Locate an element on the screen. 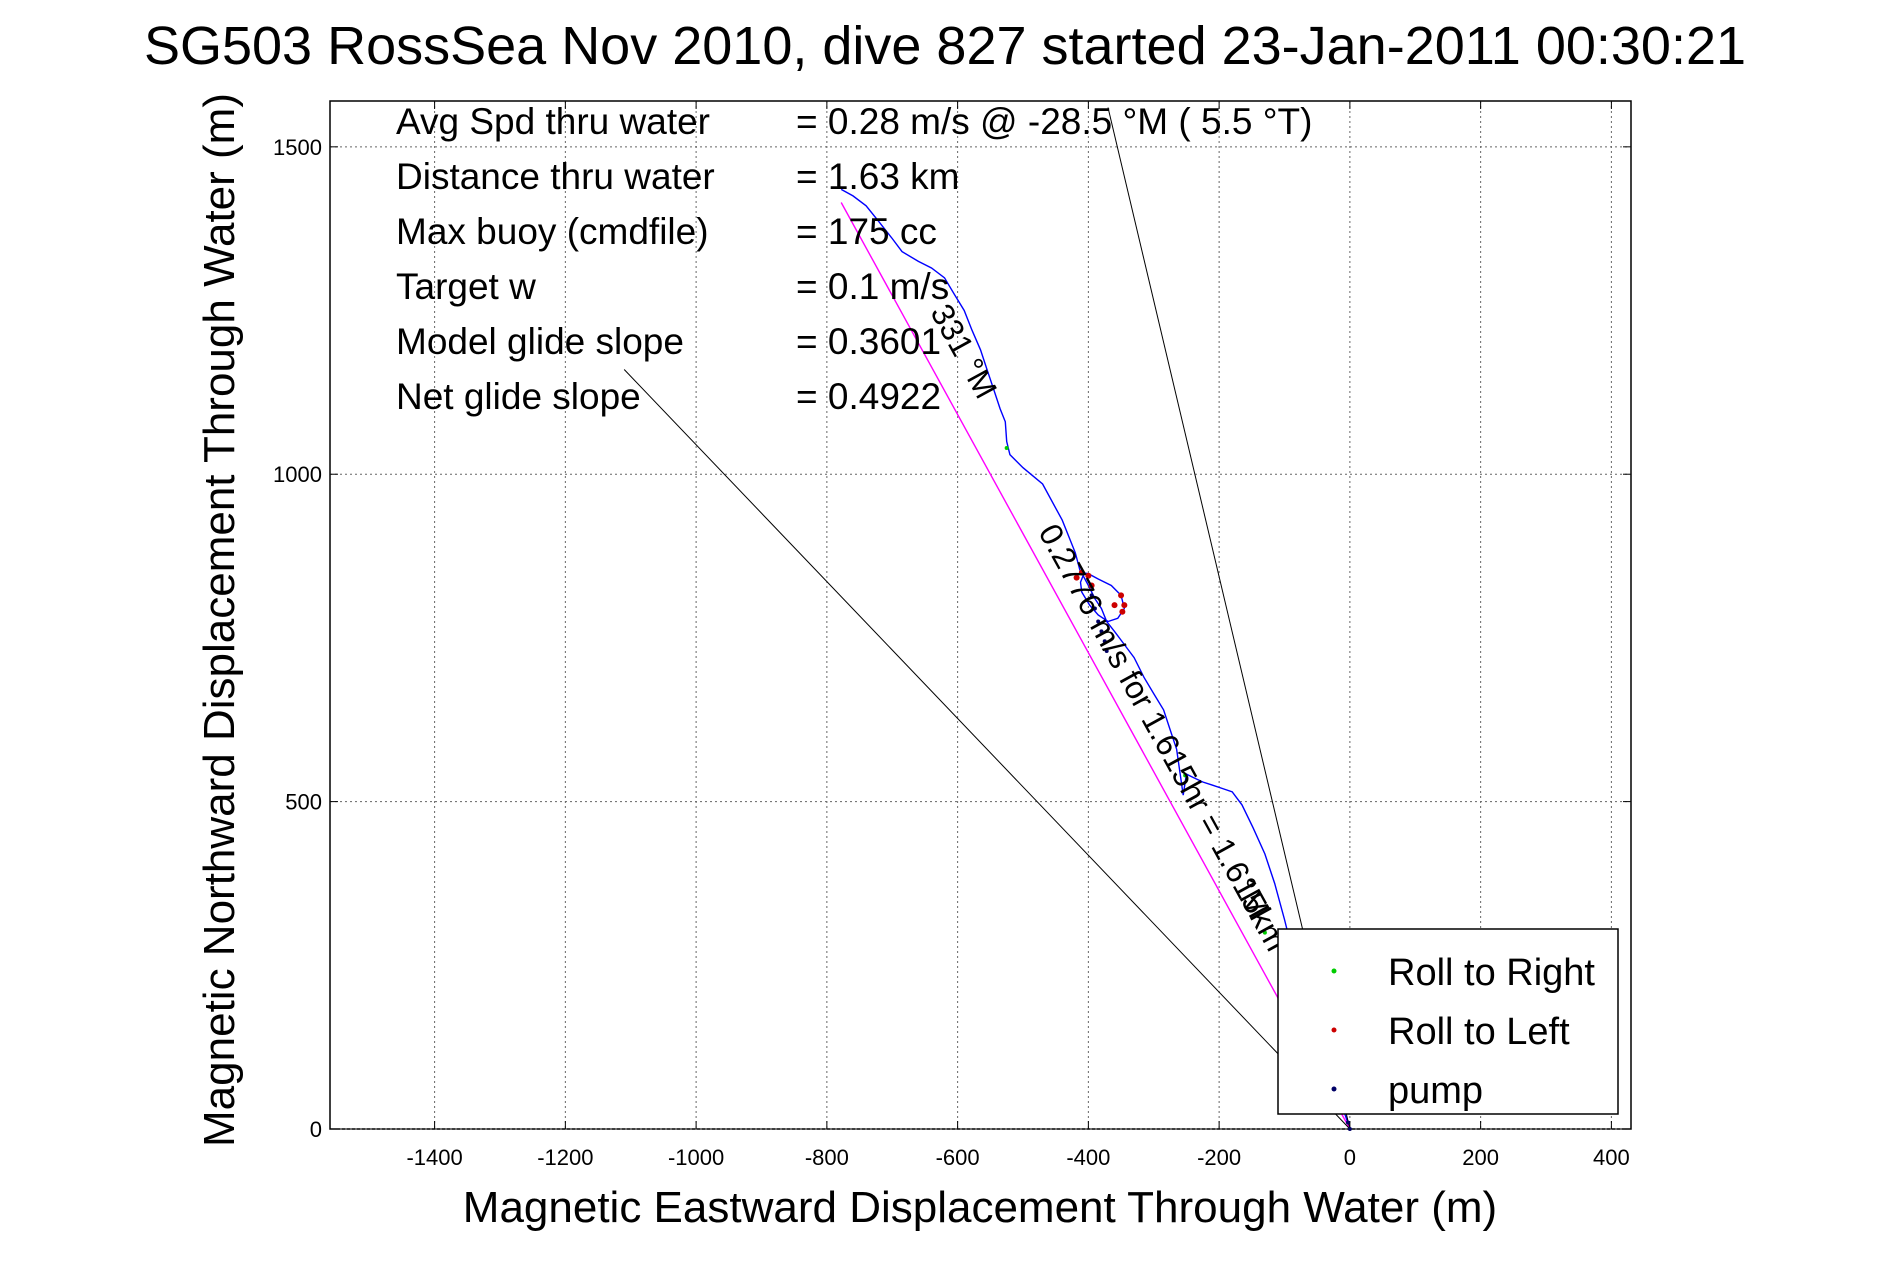 This screenshot has width=1891, height=1262. x-tick-label: -200 is located at coordinates (1219, 1157).